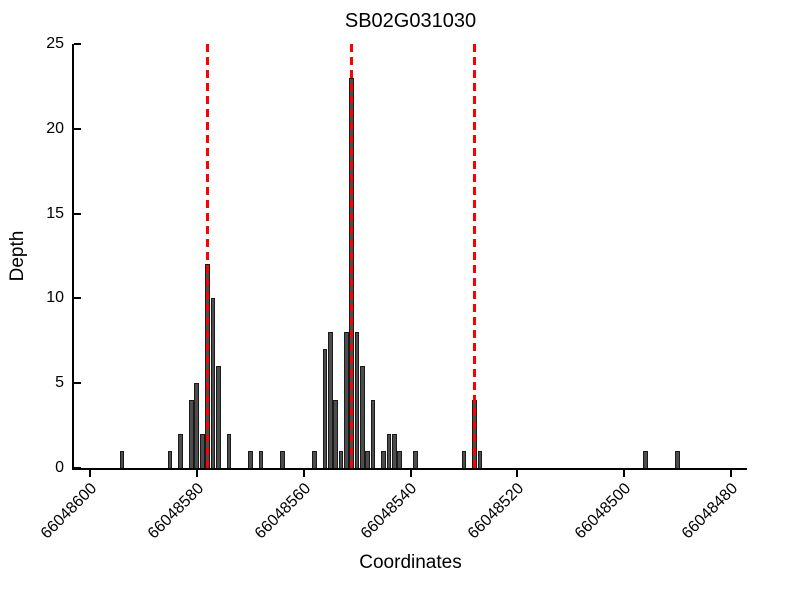 The height and width of the screenshot is (600, 800). I want to click on chart-title: SB02G031030, so click(410, 21).